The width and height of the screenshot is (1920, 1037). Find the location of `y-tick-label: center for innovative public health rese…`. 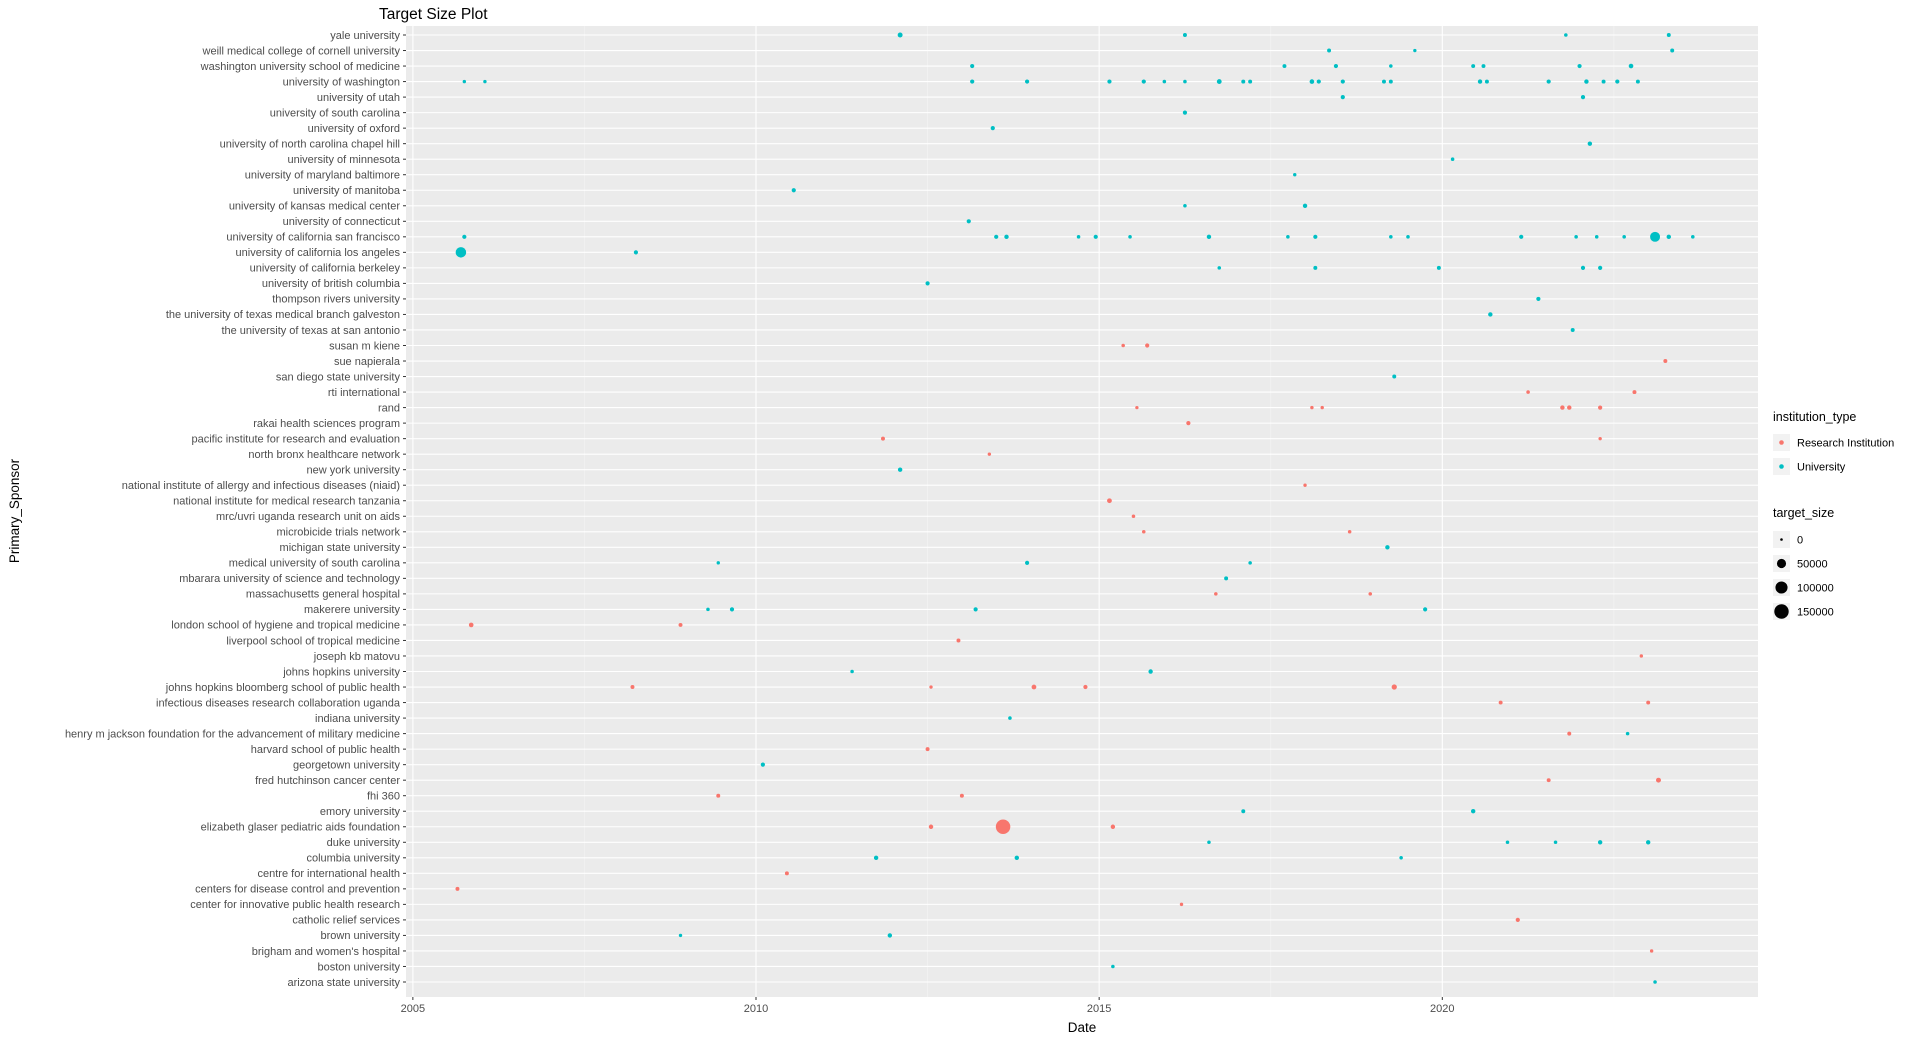

y-tick-label: center for innovative public health rese… is located at coordinates (295, 905).